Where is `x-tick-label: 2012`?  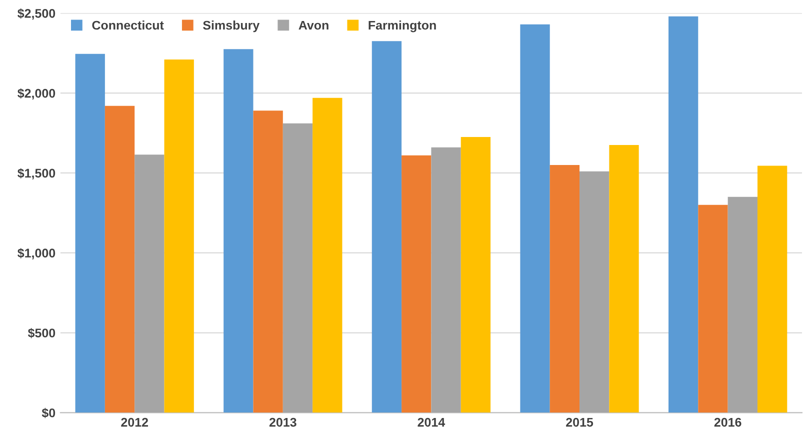 x-tick-label: 2012 is located at coordinates (134, 422).